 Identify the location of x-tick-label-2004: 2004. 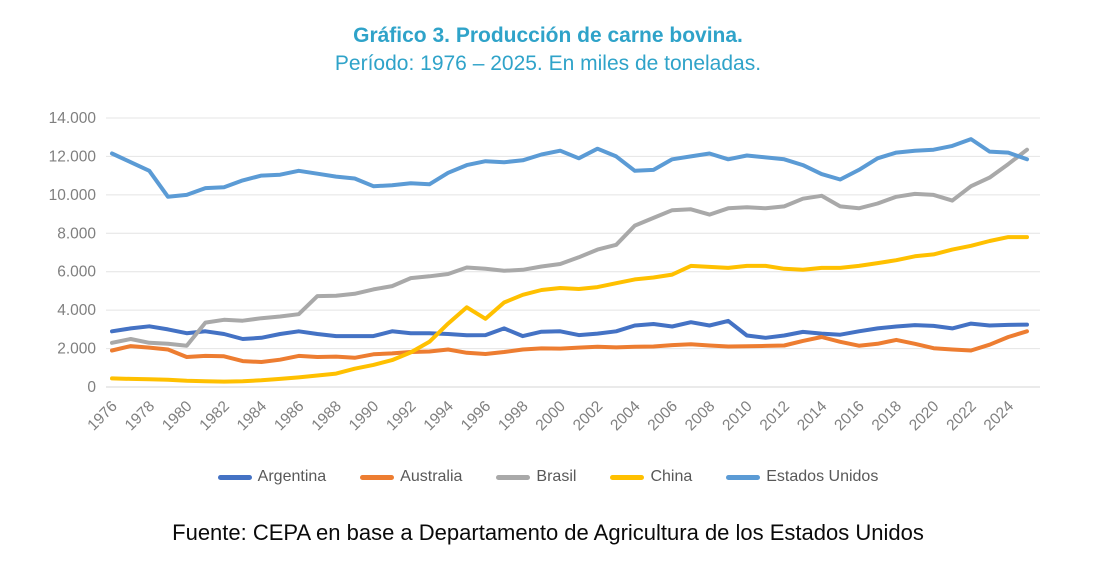
(625, 416).